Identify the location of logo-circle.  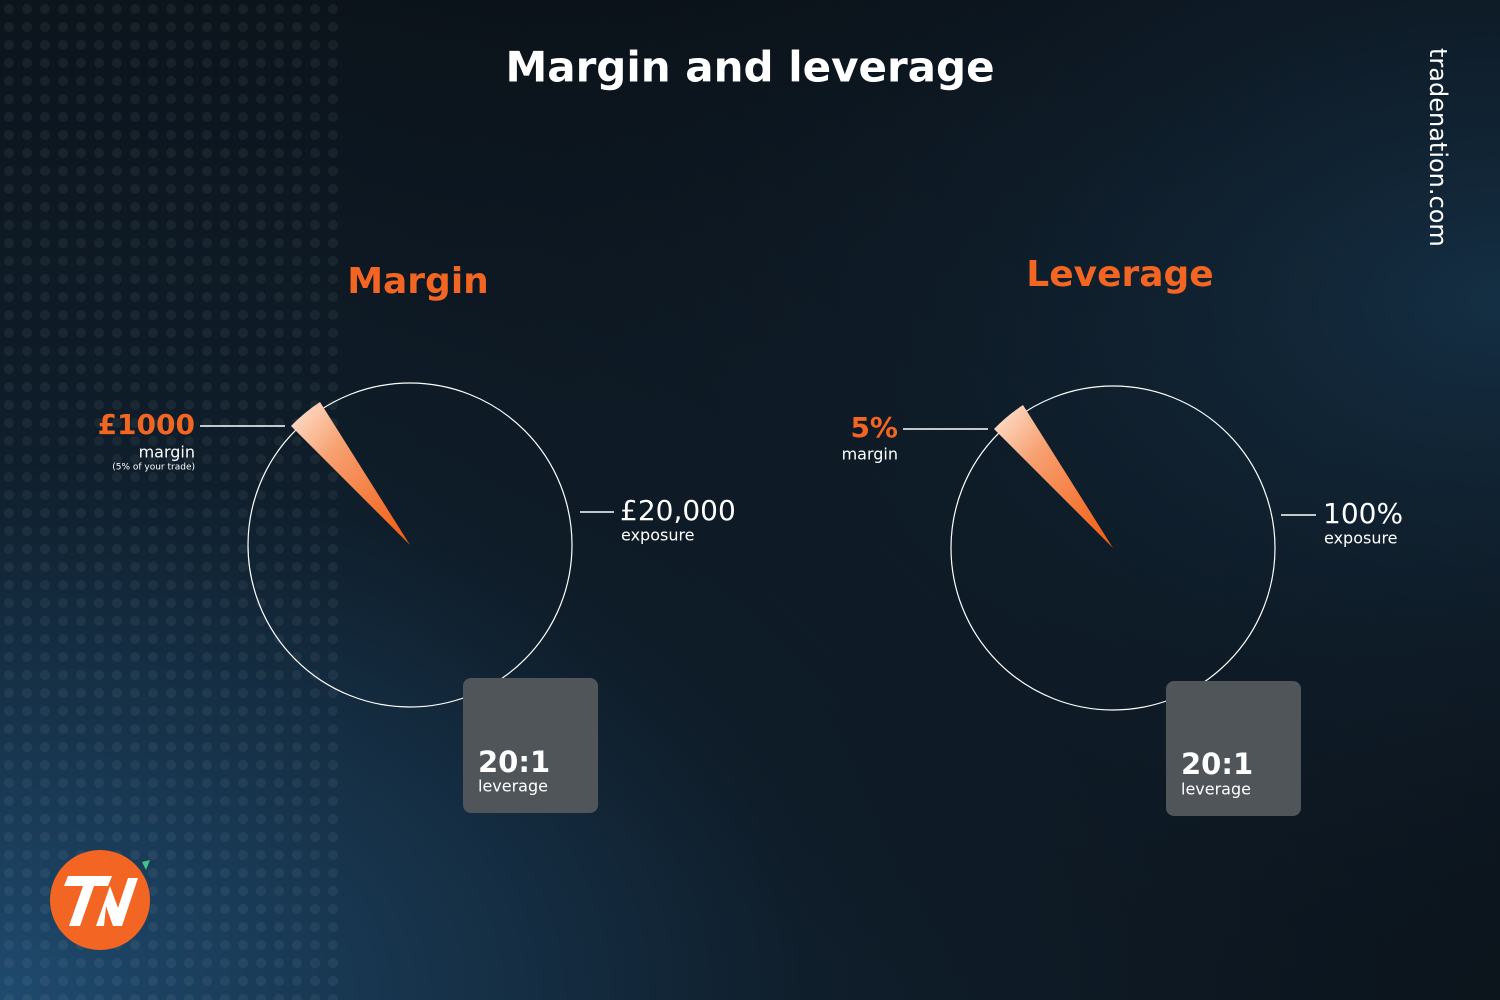
(100, 900).